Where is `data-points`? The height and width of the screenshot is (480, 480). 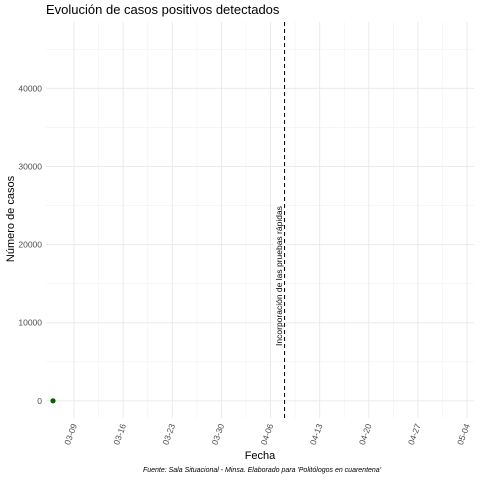
data-points is located at coordinates (53, 401).